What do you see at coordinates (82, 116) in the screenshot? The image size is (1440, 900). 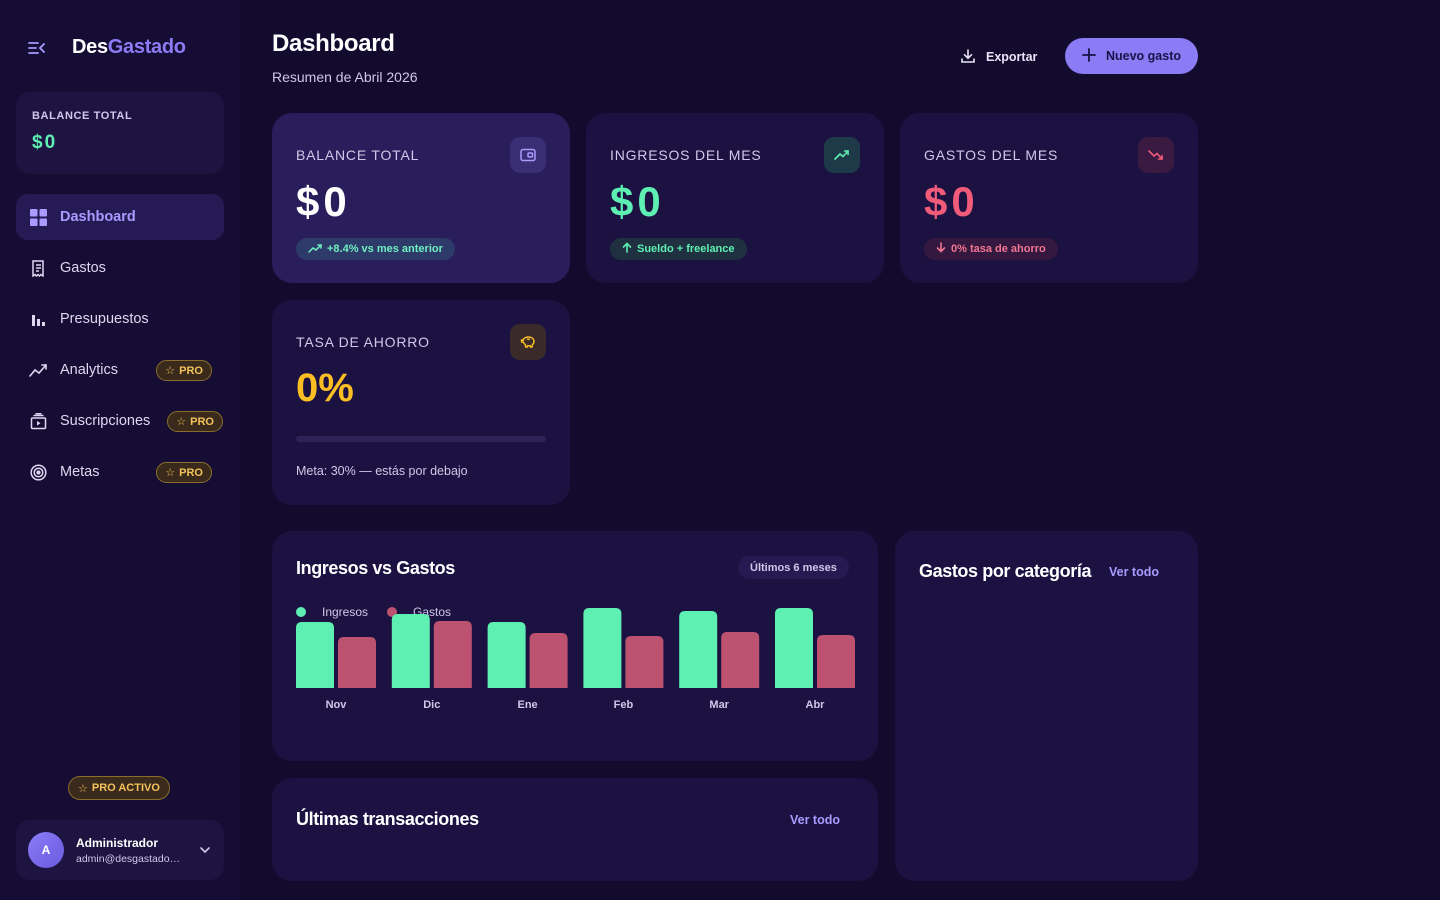 I see `sidebar-balance-label: BALANCE TOTAL` at bounding box center [82, 116].